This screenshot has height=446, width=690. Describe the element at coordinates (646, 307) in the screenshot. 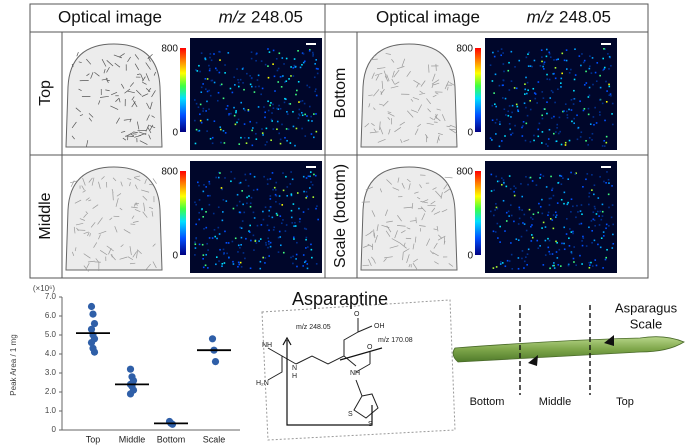

I see `asparagus-label: Asparagus` at that location.